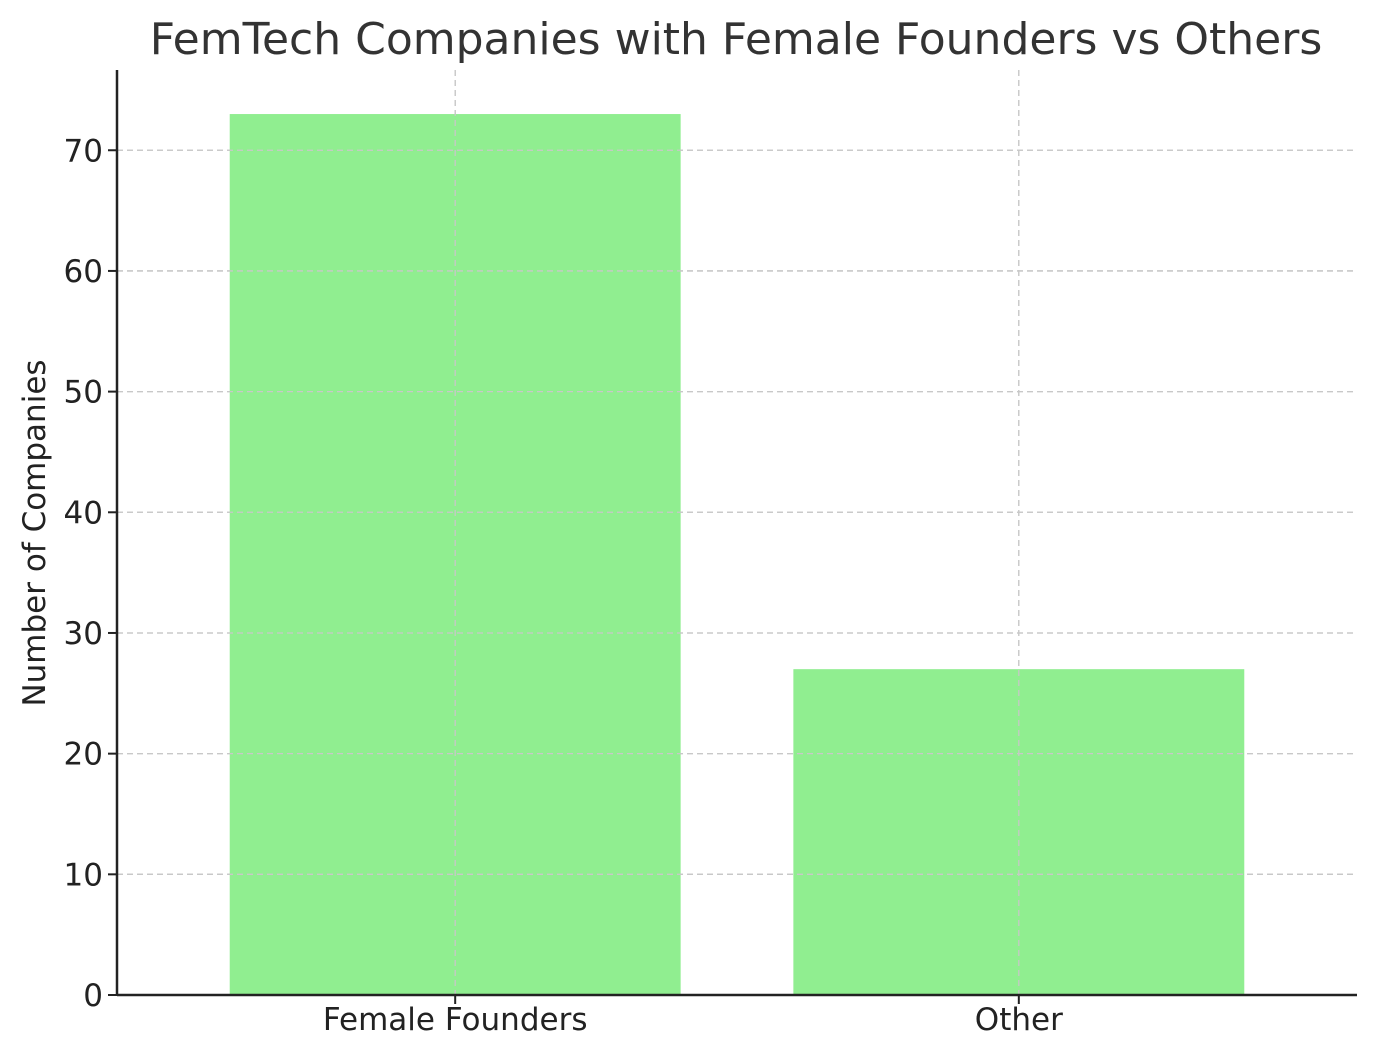 Image resolution: width=1376 pixels, height=1057 pixels. Describe the element at coordinates (83, 875) in the screenshot. I see `y-tick-label: 10` at that location.